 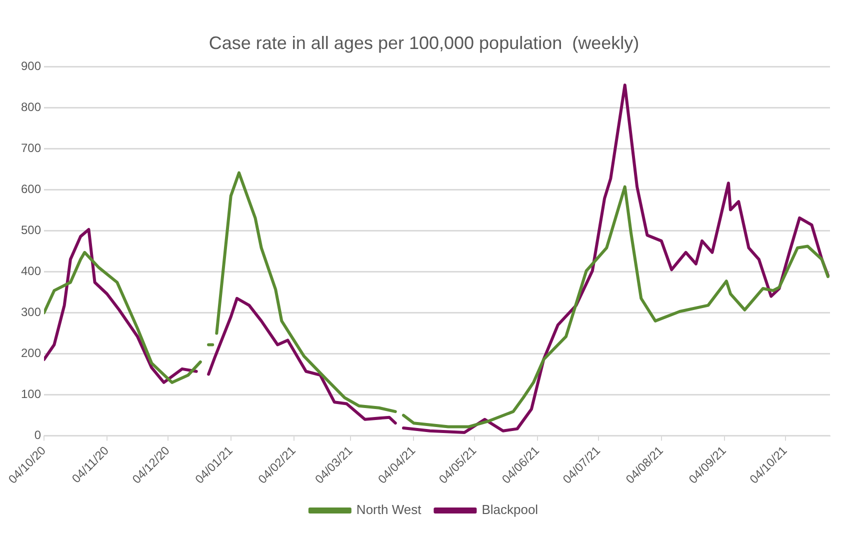 I want to click on legend-label: Blackpool, so click(x=510, y=510).